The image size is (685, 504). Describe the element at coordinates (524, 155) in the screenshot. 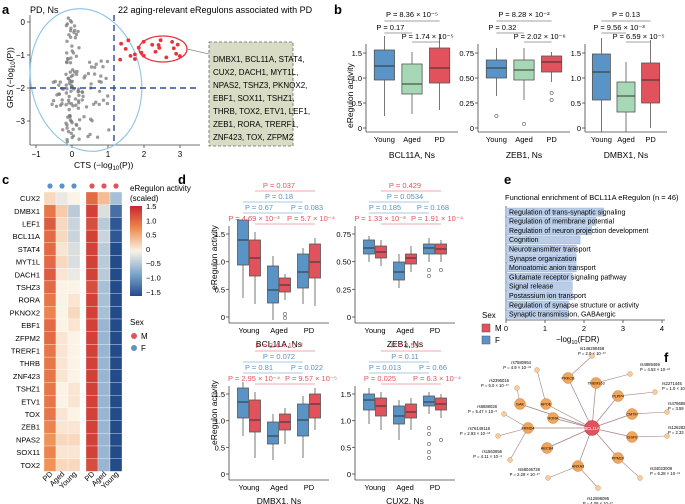

I see `boxplot-title: ZEB1, Ns` at that location.